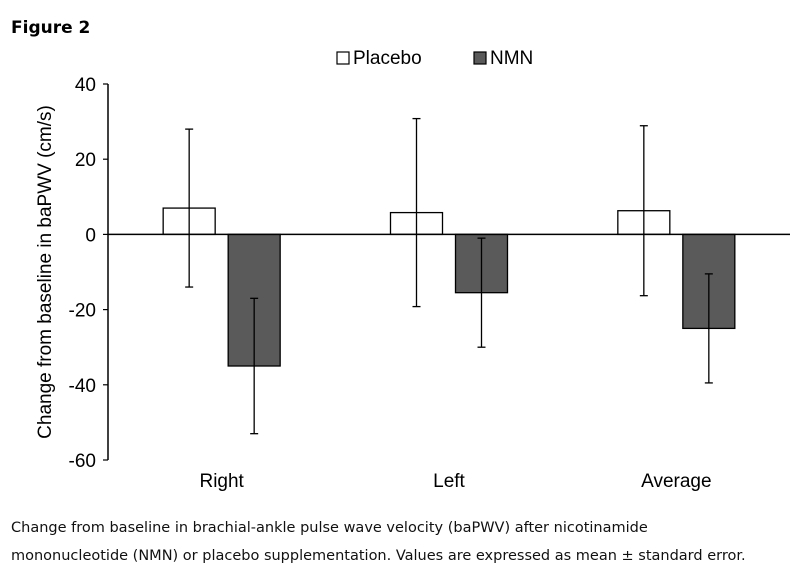 The height and width of the screenshot is (580, 811). Describe the element at coordinates (343, 58) in the screenshot. I see `legend-swatch-placebo` at that location.